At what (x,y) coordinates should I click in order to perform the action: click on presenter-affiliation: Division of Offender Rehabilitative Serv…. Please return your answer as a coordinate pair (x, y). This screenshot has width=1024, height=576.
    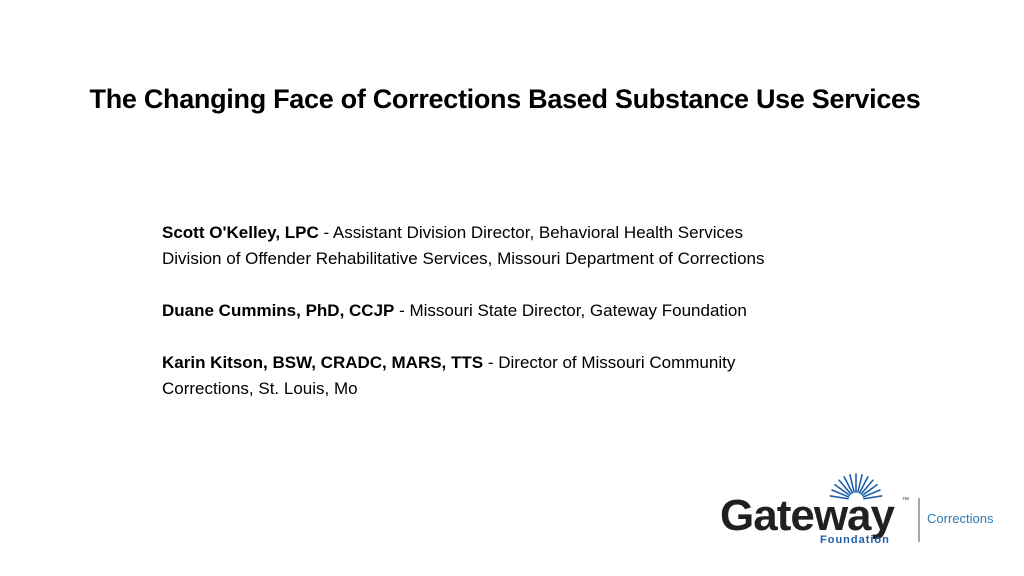
    Looking at the image, I should click on (463, 258).